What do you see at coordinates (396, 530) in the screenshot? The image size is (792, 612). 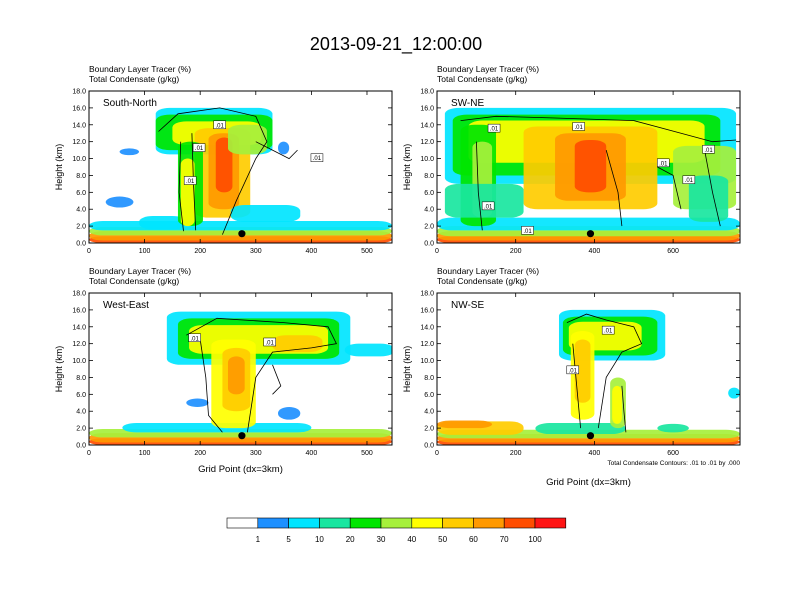 I see `colorbar: 1 5 10 20 30 40 50 60 70 100` at bounding box center [396, 530].